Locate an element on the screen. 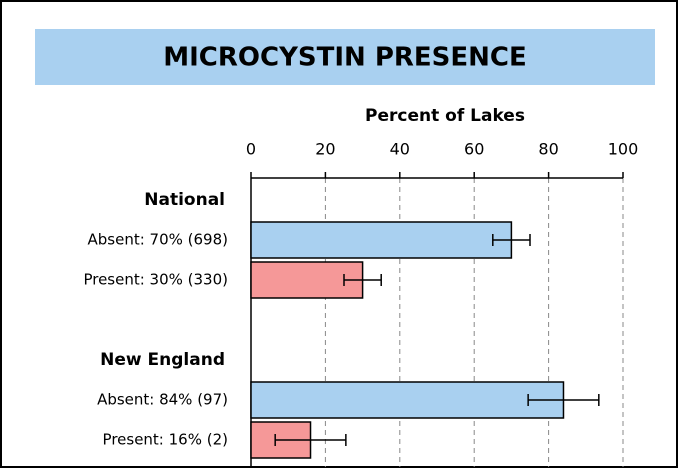 This screenshot has height=468, width=678. category-label: Present: 16% (2) is located at coordinates (165, 440).